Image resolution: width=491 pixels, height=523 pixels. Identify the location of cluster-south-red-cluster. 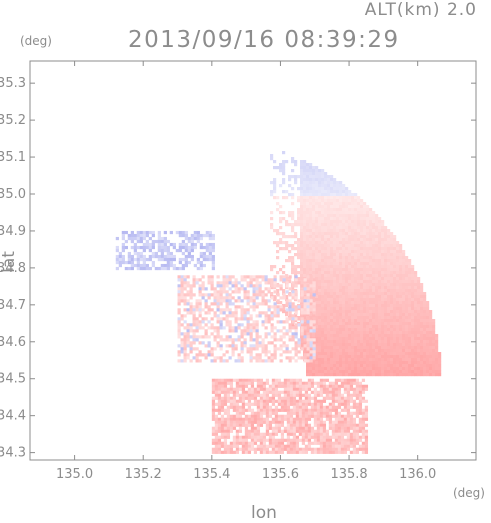
(290, 416).